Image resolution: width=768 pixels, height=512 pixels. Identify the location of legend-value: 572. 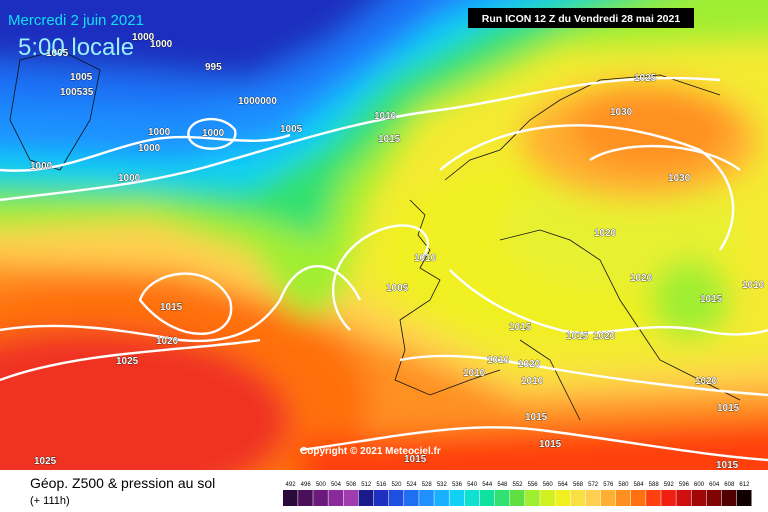
(593, 485).